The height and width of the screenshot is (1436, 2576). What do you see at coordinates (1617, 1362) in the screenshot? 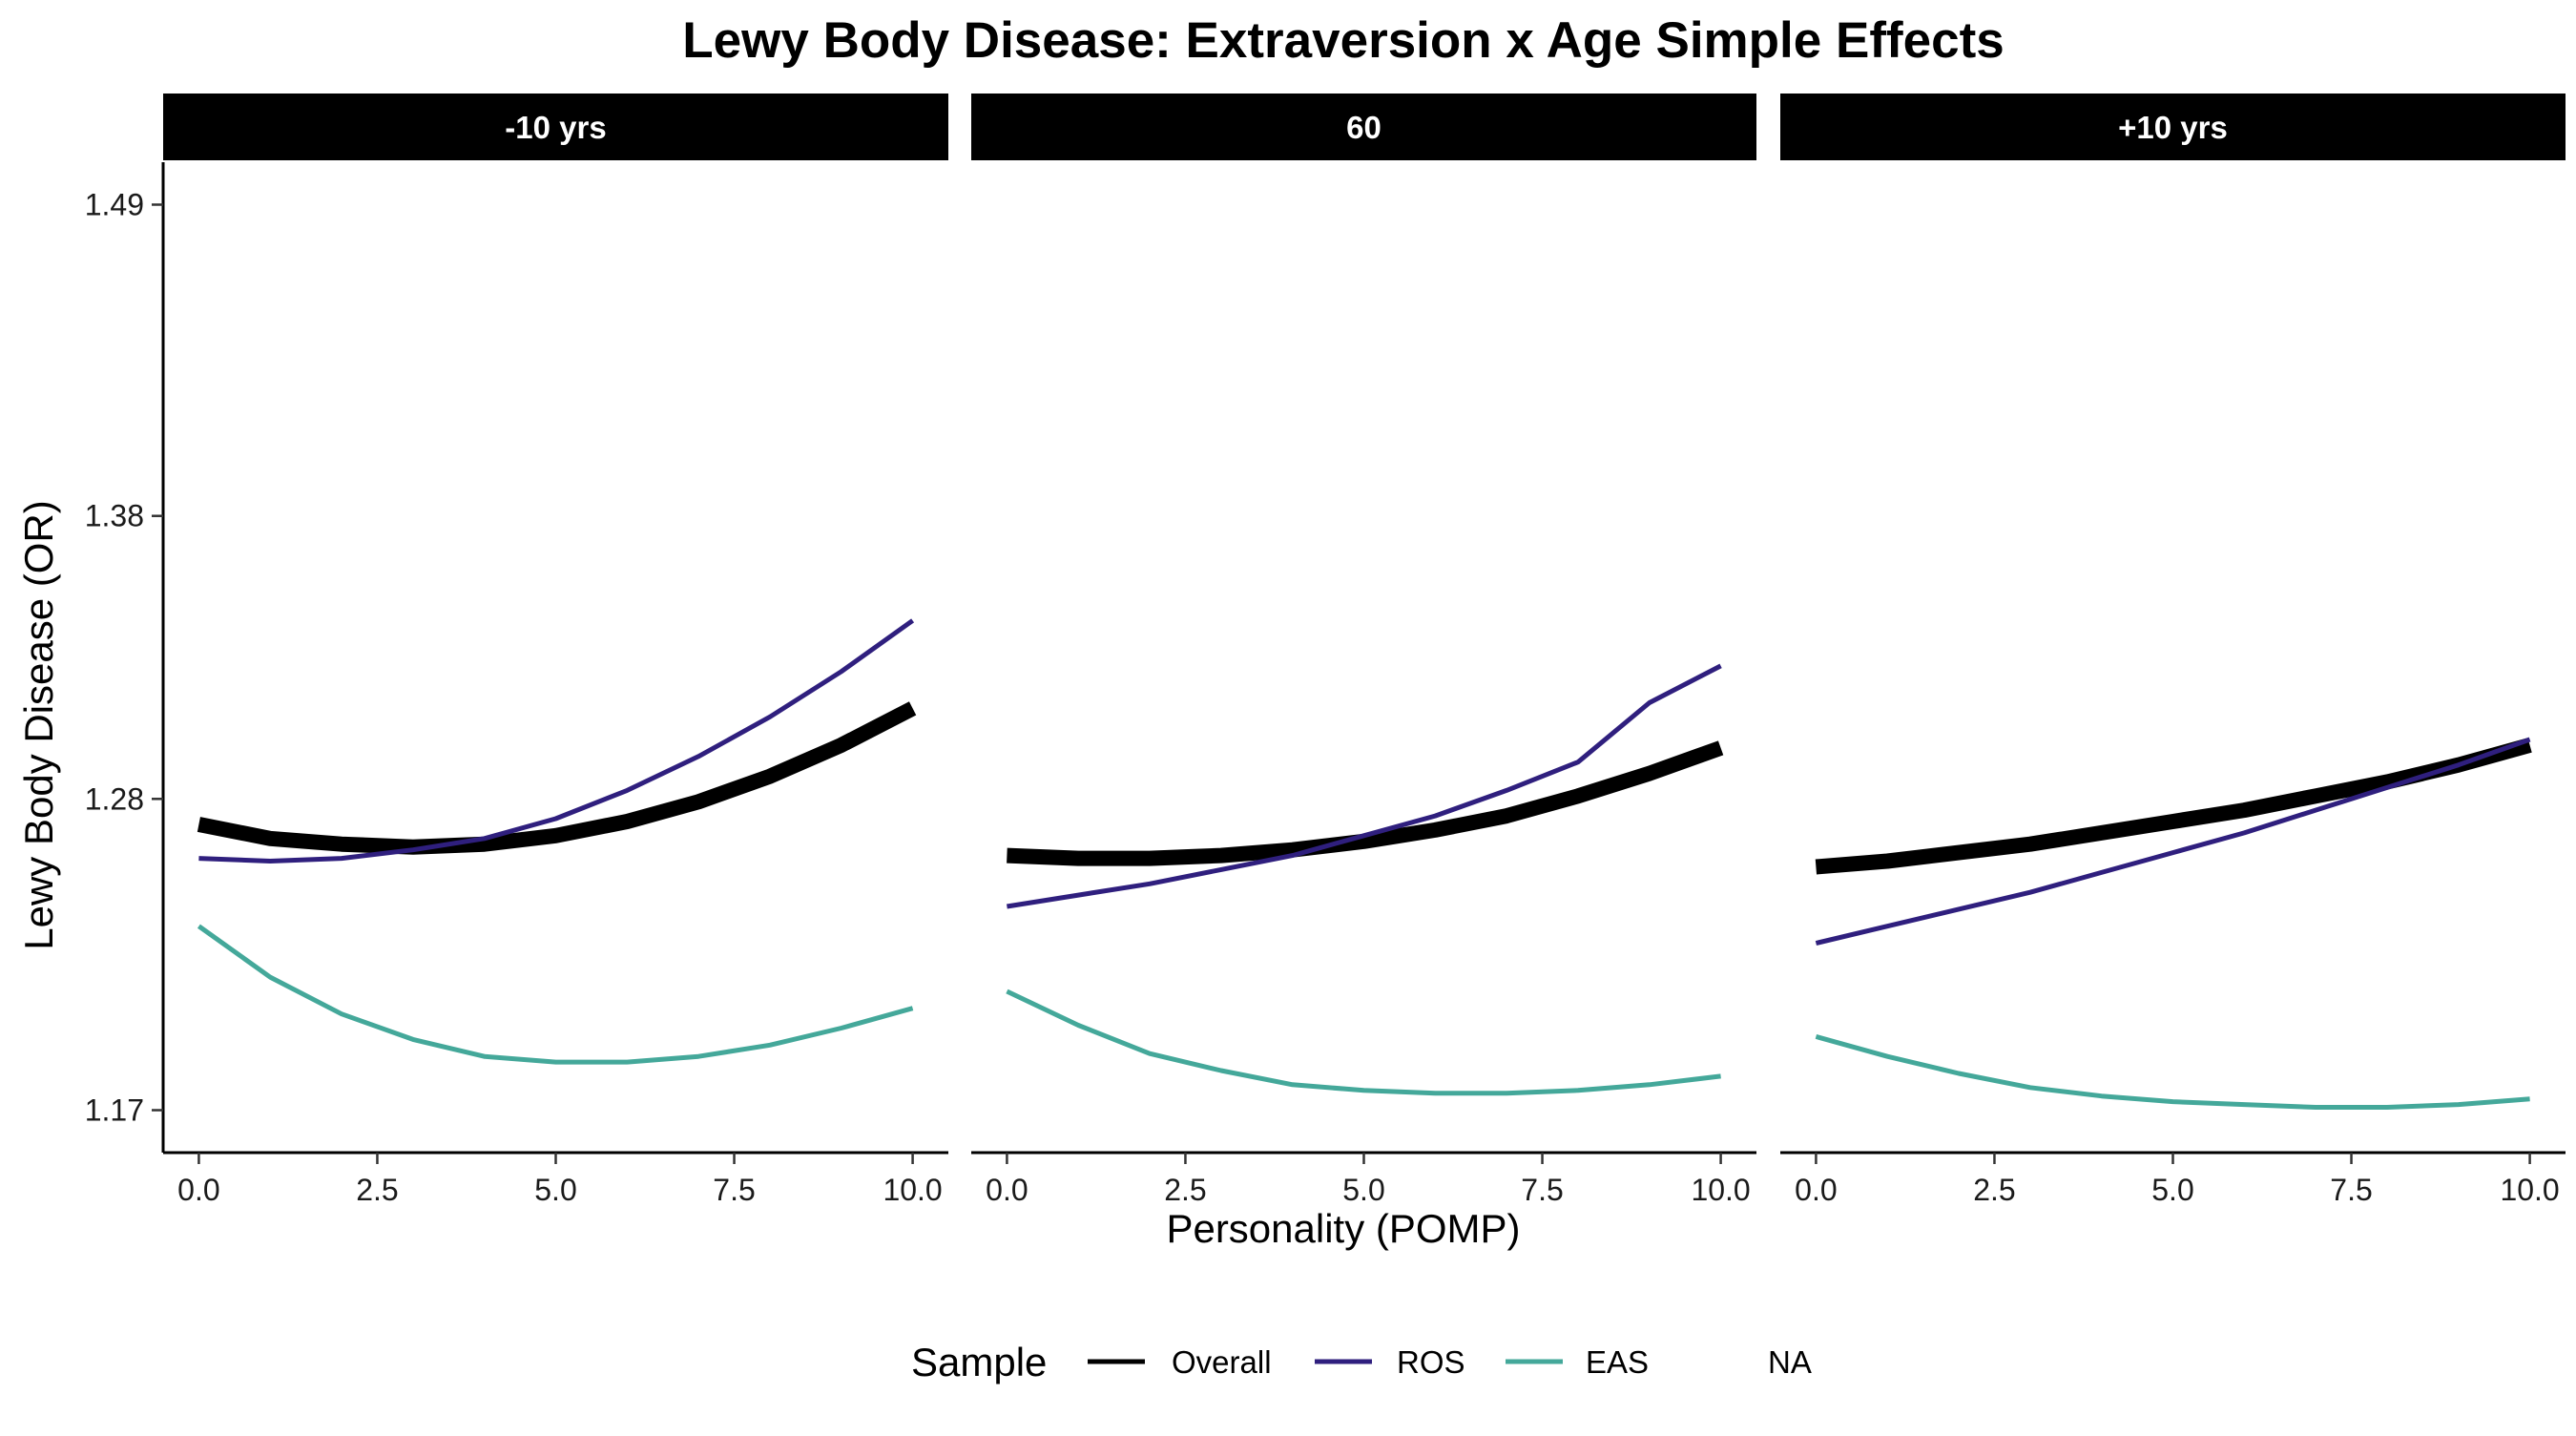
I see `legend-label-eas: EAS` at bounding box center [1617, 1362].